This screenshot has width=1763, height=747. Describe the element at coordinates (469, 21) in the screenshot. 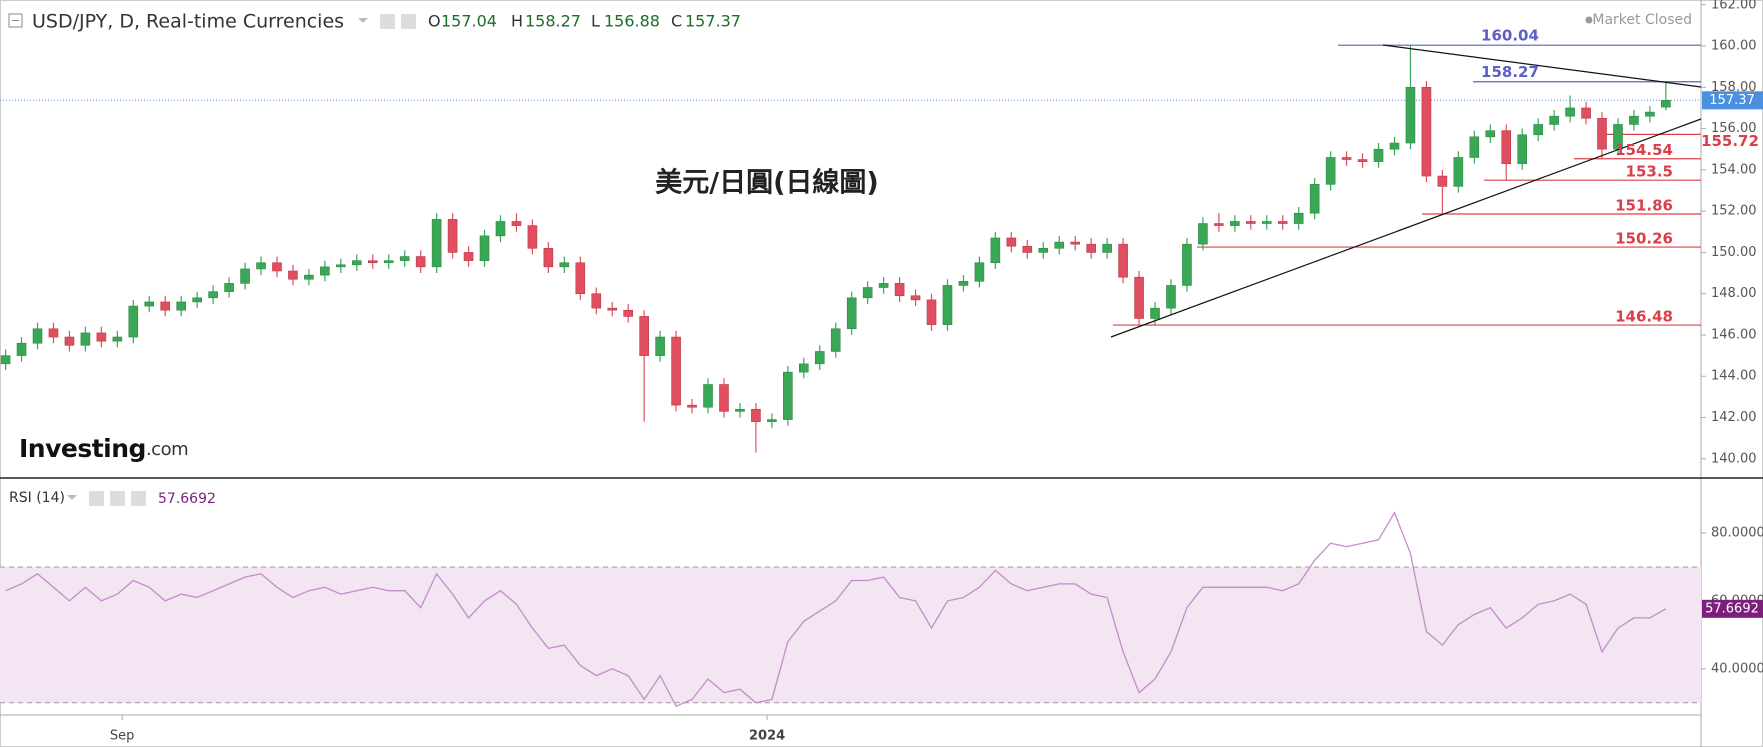

I see `ohlc-value: 157.04` at that location.